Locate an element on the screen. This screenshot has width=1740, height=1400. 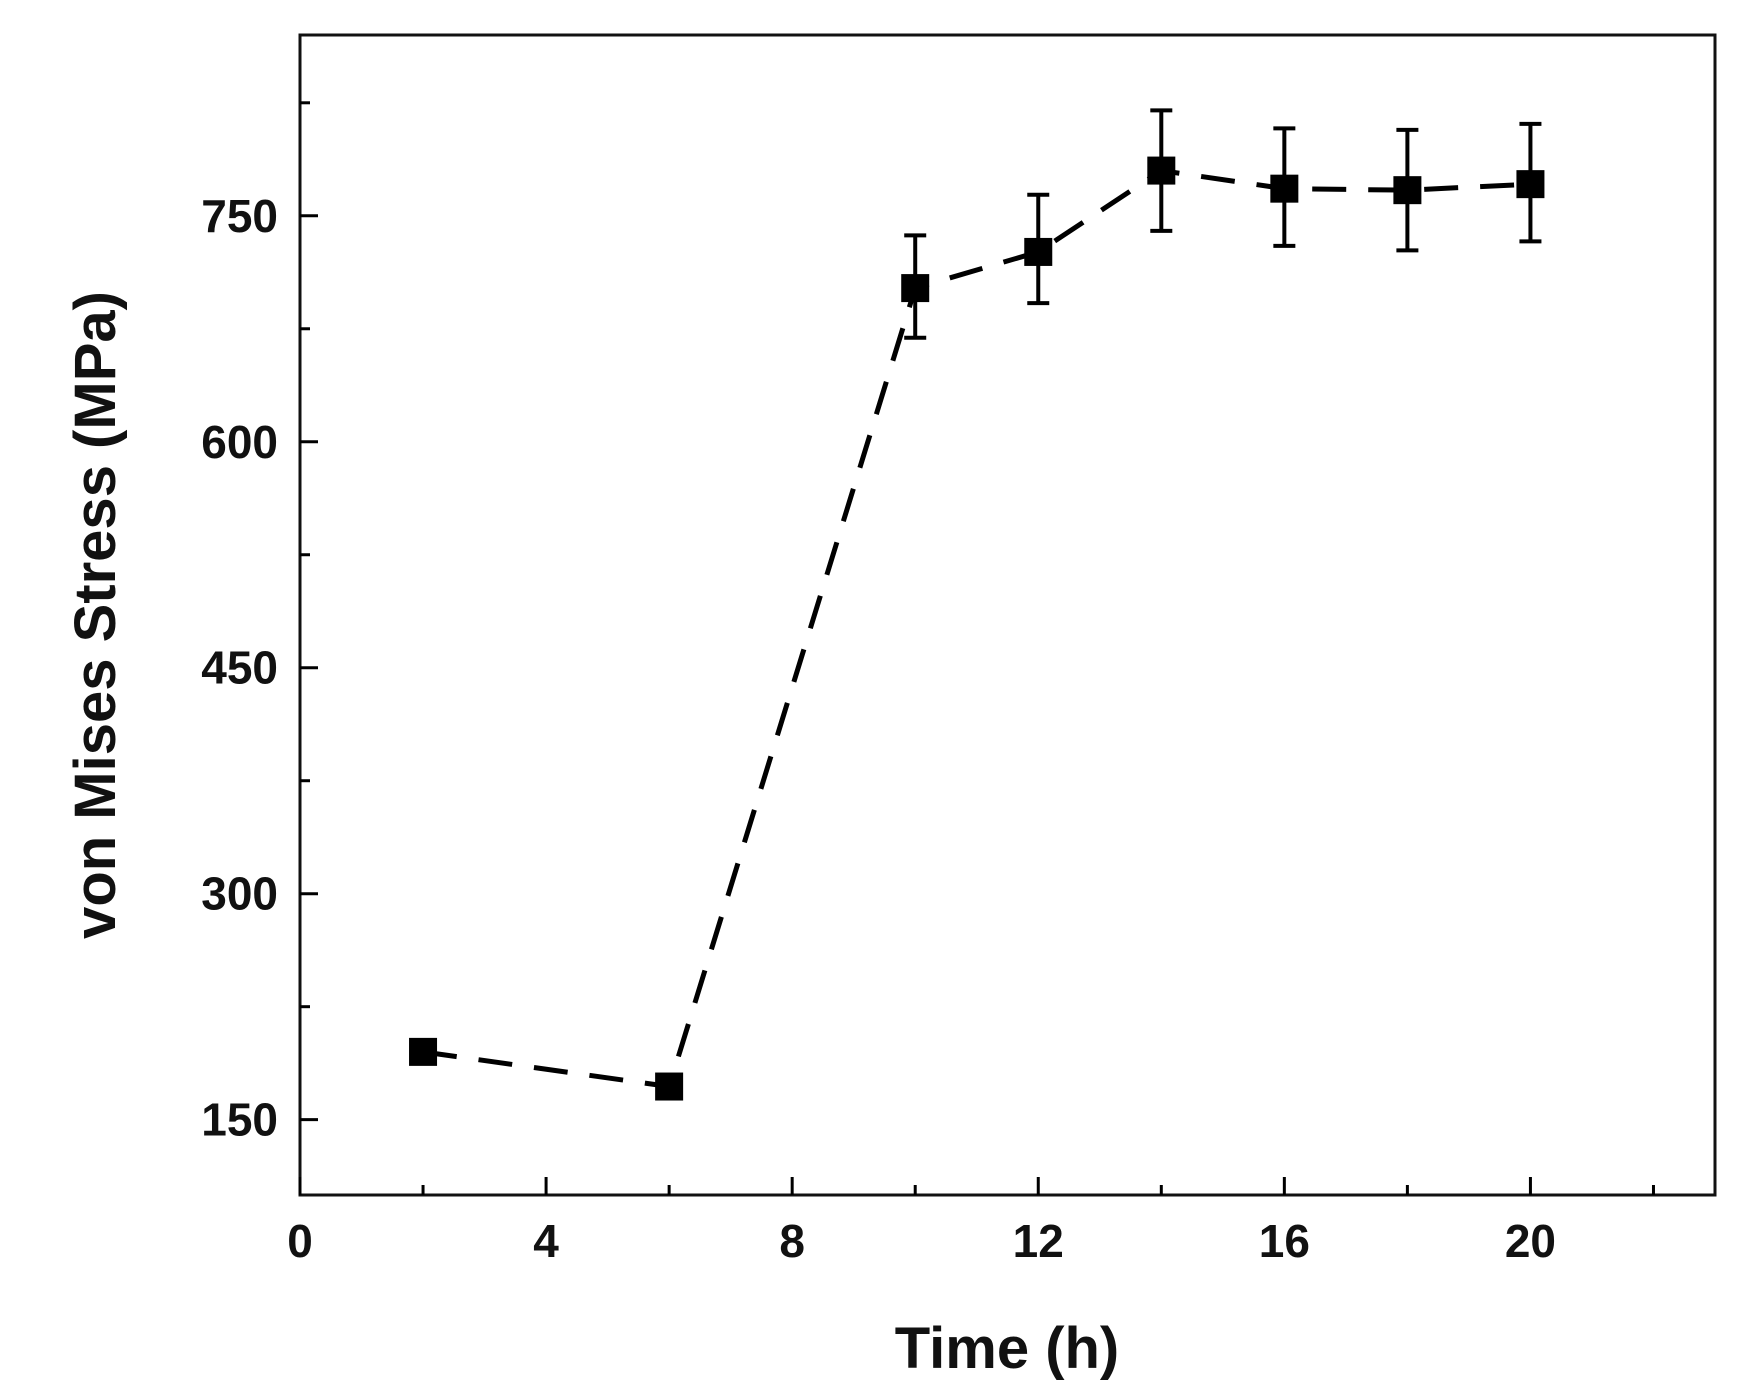
y-axis-tick-labels: 150 300 450 600 750 is located at coordinates (239, 668).